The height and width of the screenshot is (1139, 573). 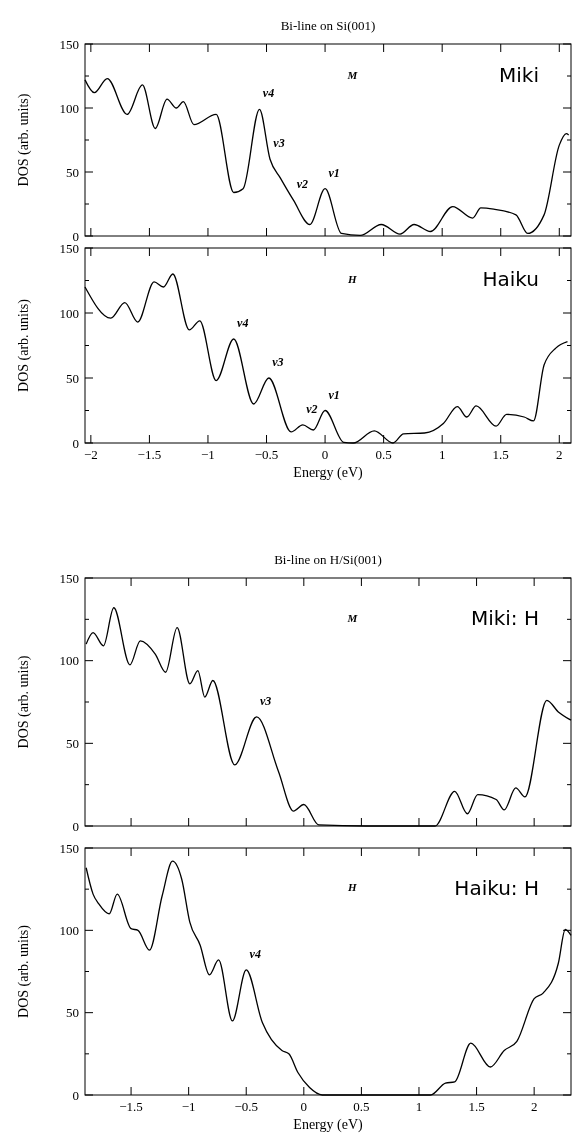 I want to click on chart-title: Bi-line on Si(001), so click(x=328, y=25).